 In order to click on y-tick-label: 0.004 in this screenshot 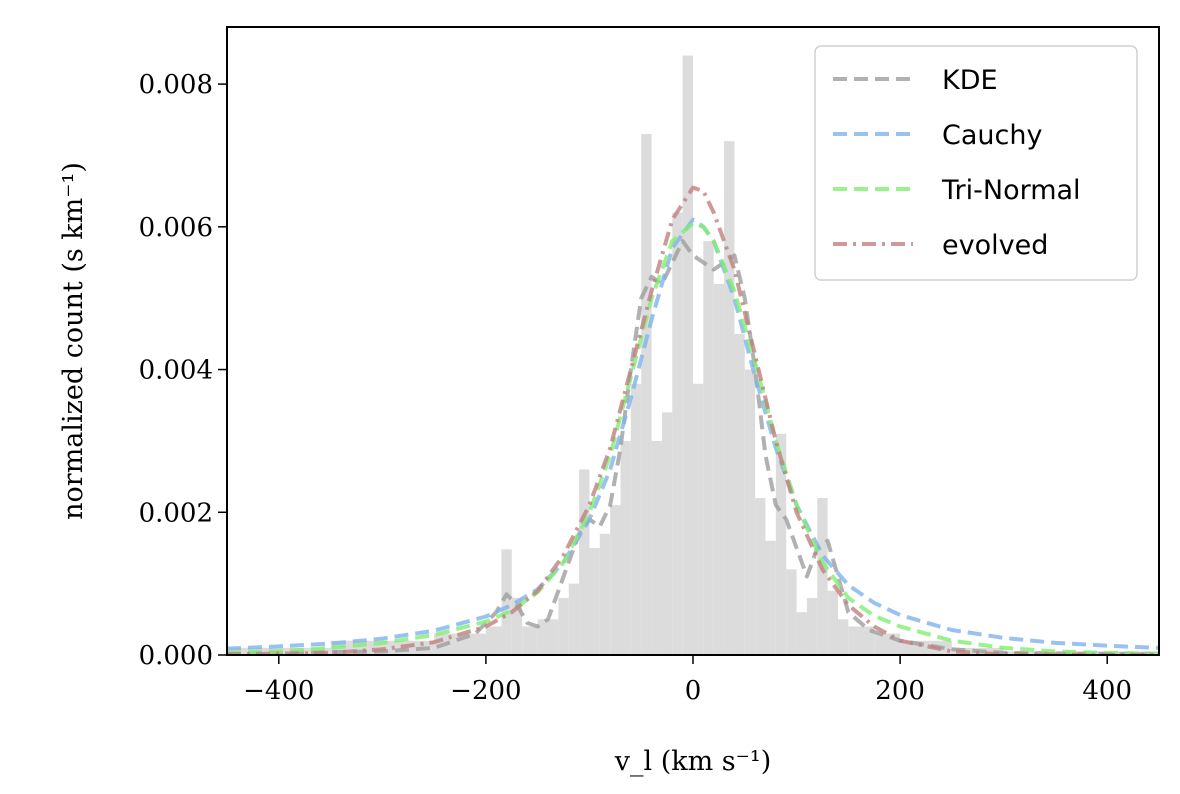, I will do `click(176, 371)`.